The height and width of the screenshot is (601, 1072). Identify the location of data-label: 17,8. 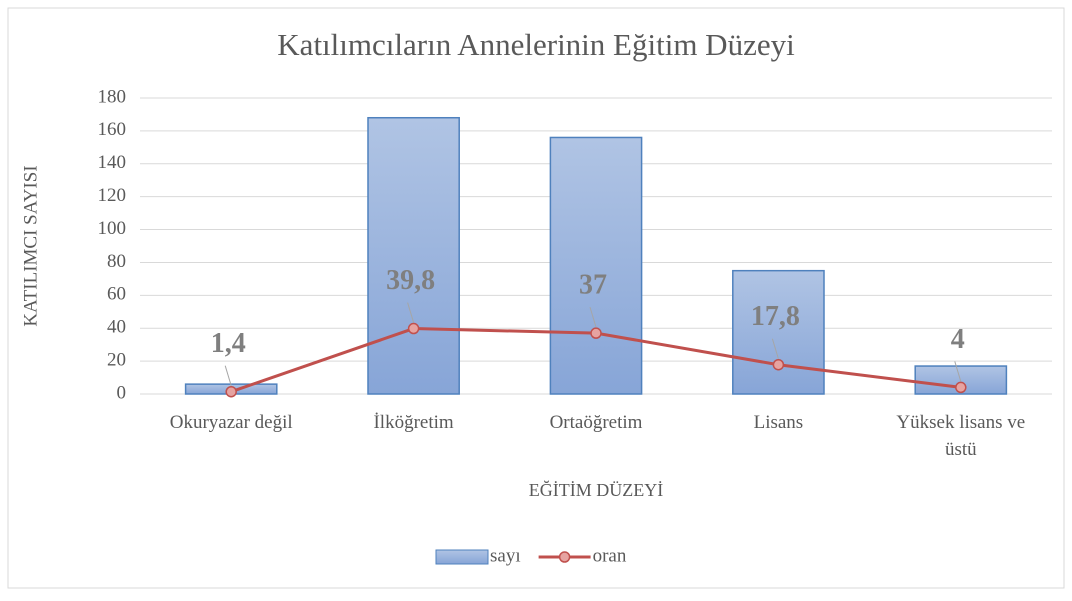
(775, 316).